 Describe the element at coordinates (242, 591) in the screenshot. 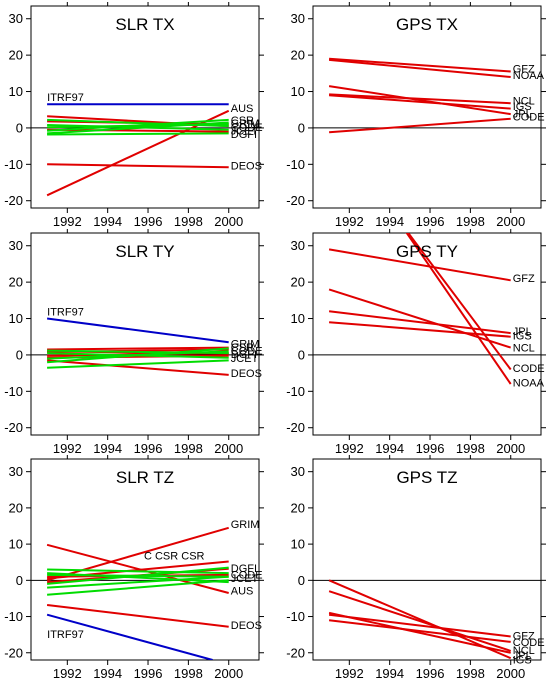

I see `series-label-aus: AUS` at that location.